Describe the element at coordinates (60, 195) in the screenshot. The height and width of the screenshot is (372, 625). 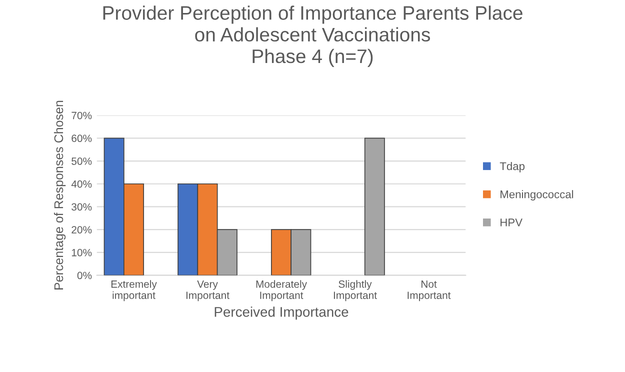
I see `y-axis-title: Percentage of Responses Chosen` at that location.